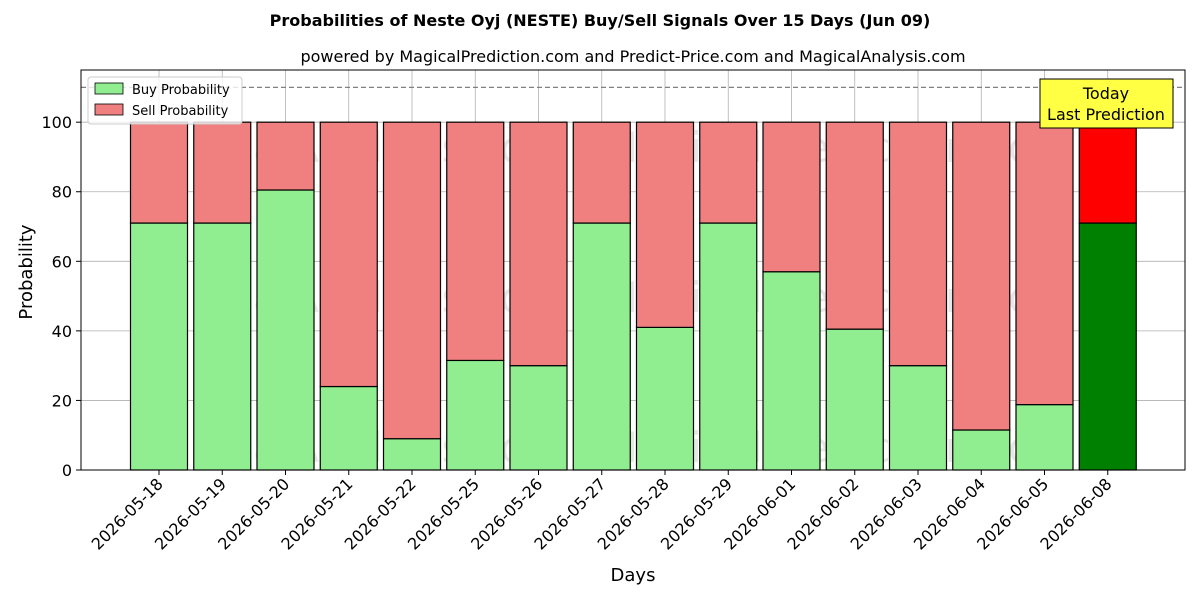 This screenshot has height=600, width=1200. I want to click on y-tick-label: 100, so click(56, 122).